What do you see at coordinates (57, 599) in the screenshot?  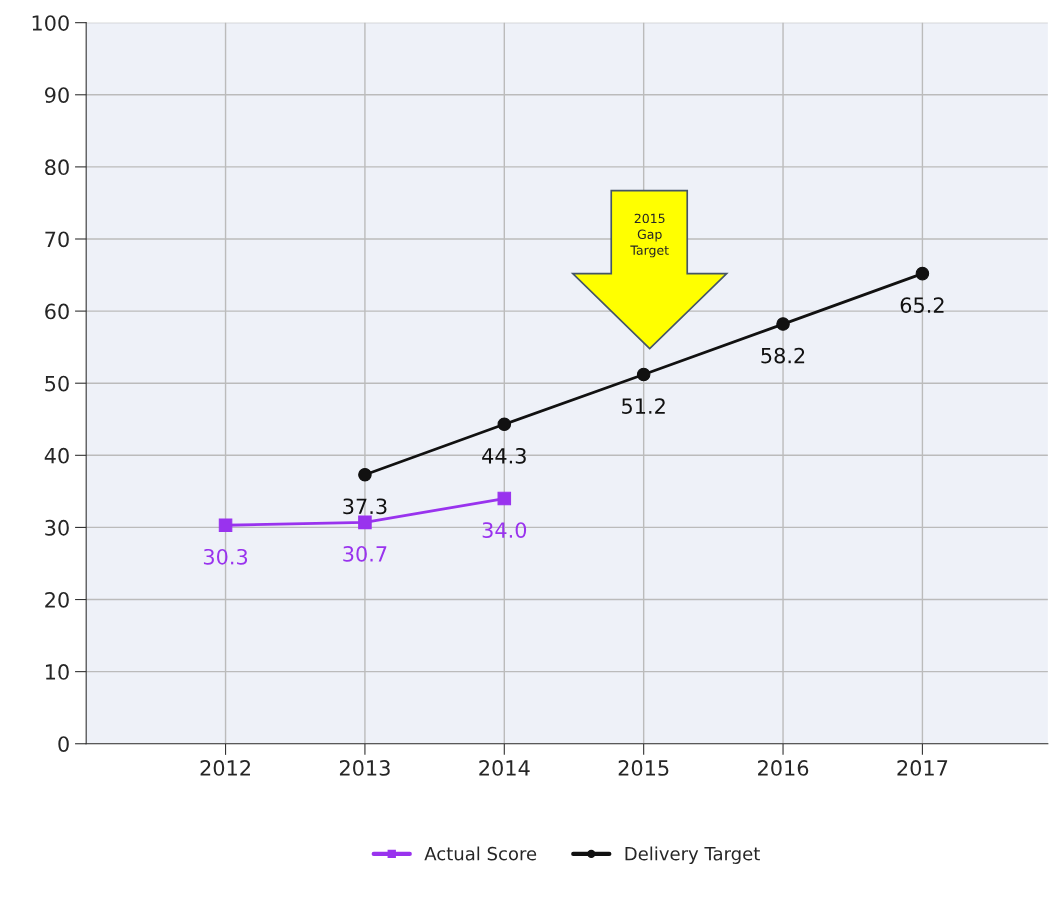 I see `y-tick-label: 20` at bounding box center [57, 599].